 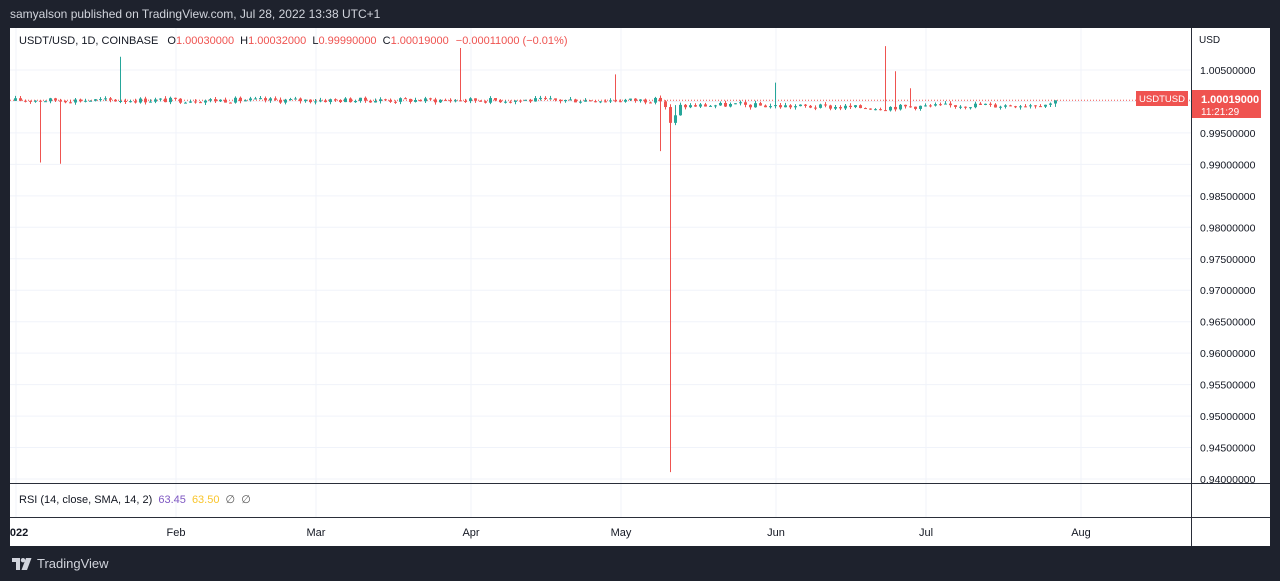 What do you see at coordinates (1209, 40) in the screenshot?
I see `price-axis-unit: USD` at bounding box center [1209, 40].